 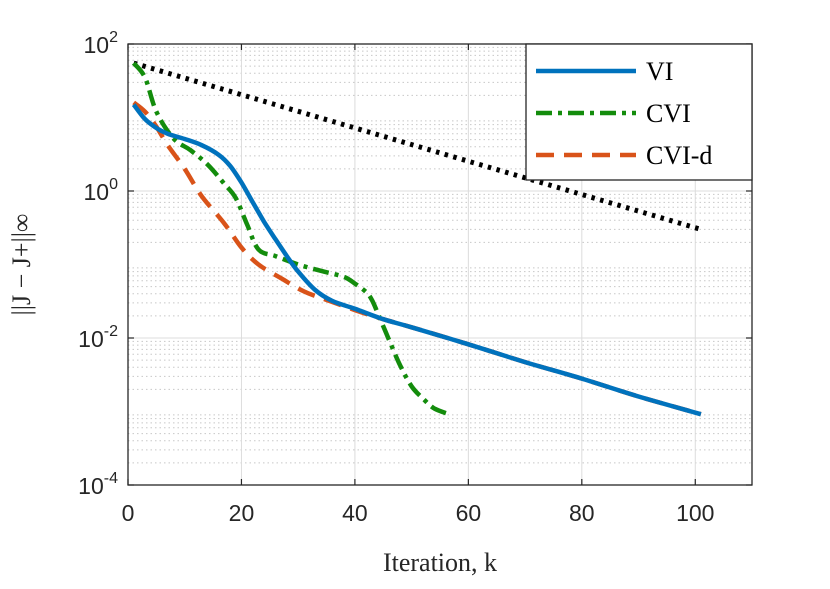 What do you see at coordinates (668, 113) in the screenshot?
I see `legend-label-cvi: CVI` at bounding box center [668, 113].